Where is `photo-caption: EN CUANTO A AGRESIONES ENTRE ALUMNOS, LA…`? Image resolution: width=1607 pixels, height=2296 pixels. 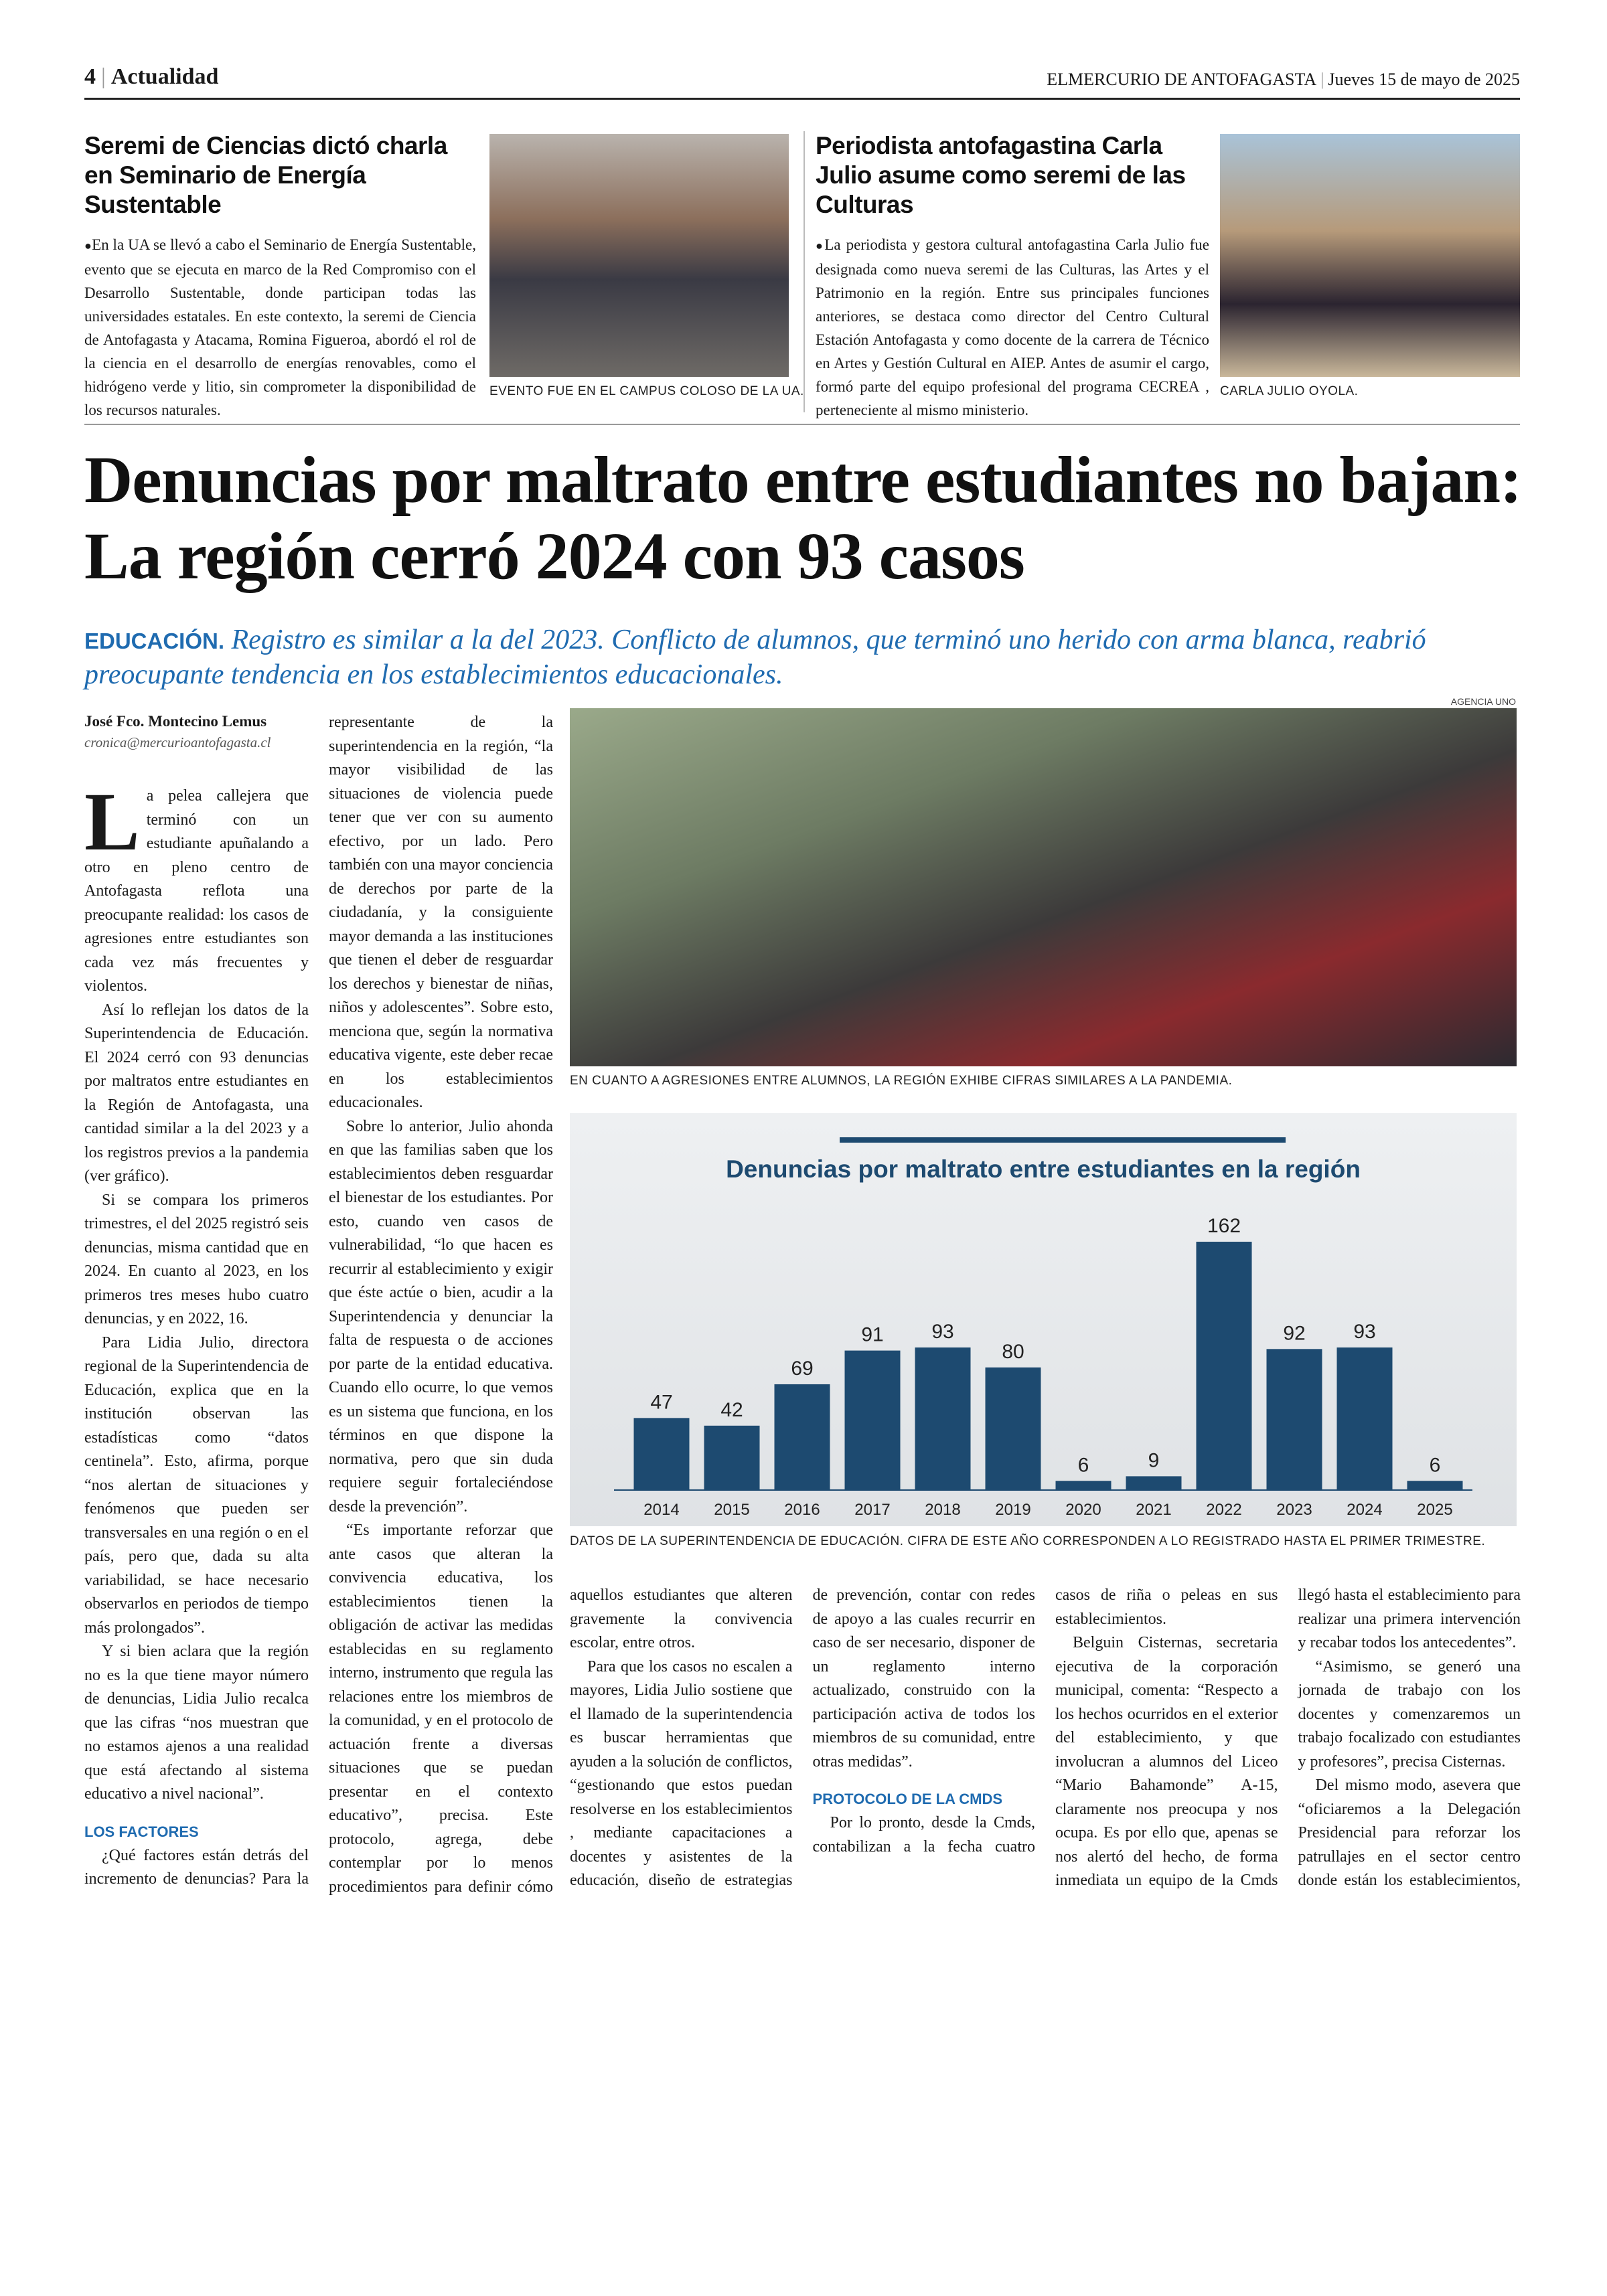 photo-caption: EN CUANTO A AGRESIONES ENTRE ALUMNOS, LA… is located at coordinates (901, 1081).